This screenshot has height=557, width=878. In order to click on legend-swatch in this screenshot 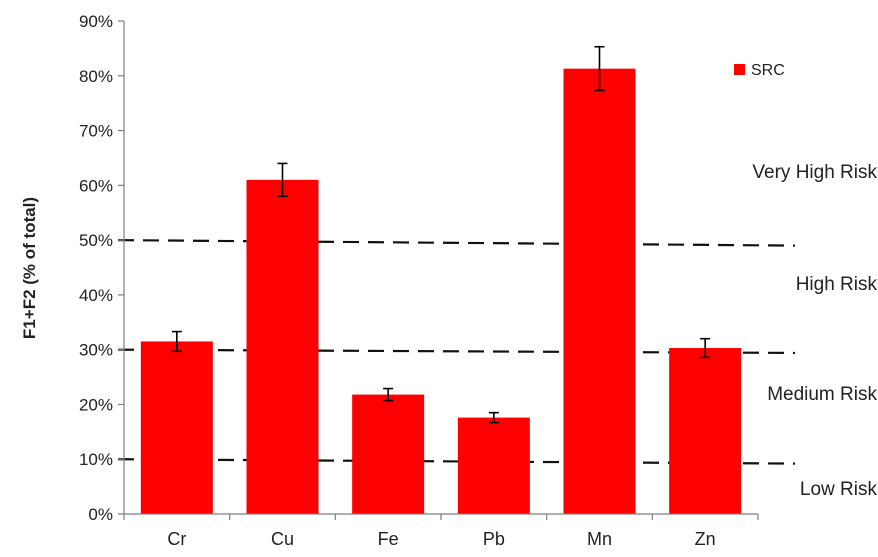, I will do `click(739, 69)`.